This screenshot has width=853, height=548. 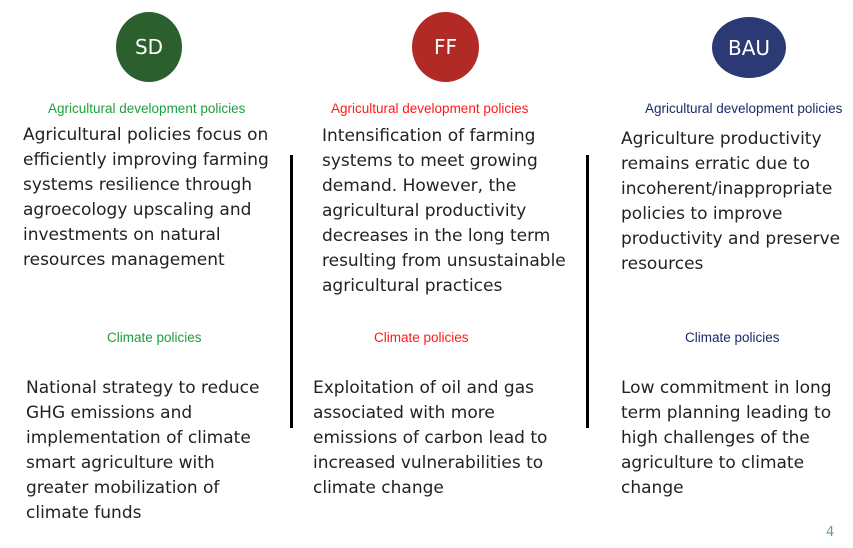 What do you see at coordinates (445, 47) in the screenshot?
I see `ff-badge: FF` at bounding box center [445, 47].